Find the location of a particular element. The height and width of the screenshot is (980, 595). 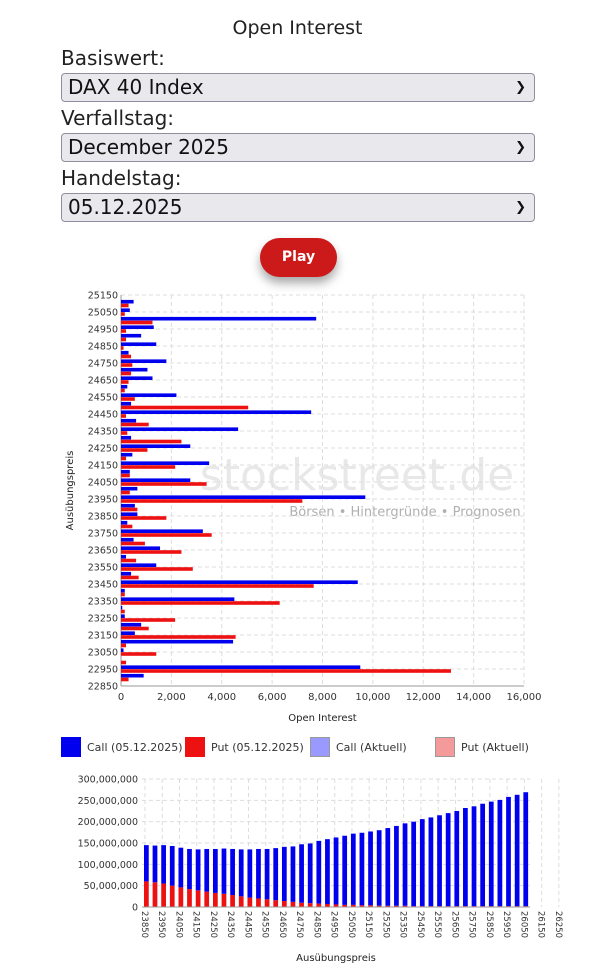

legend-label-call-current: Call (Aktuell) is located at coordinates (371, 747).